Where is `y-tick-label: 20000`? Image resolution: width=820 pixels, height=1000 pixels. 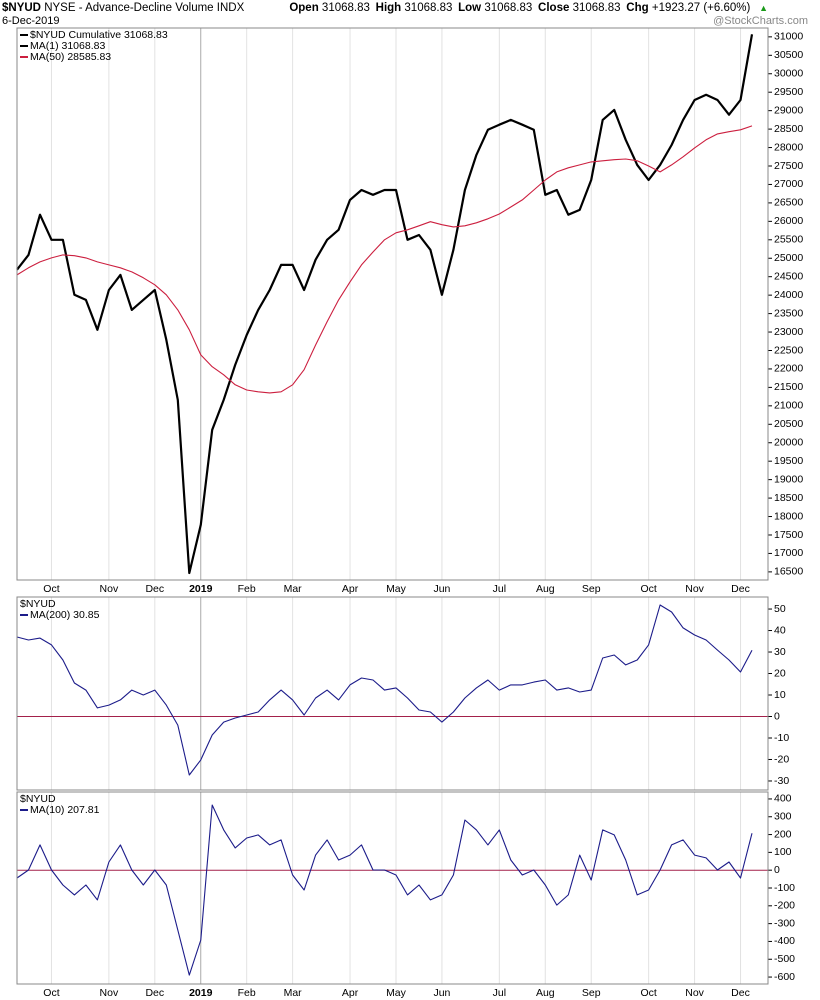 y-tick-label: 20000 is located at coordinates (788, 443).